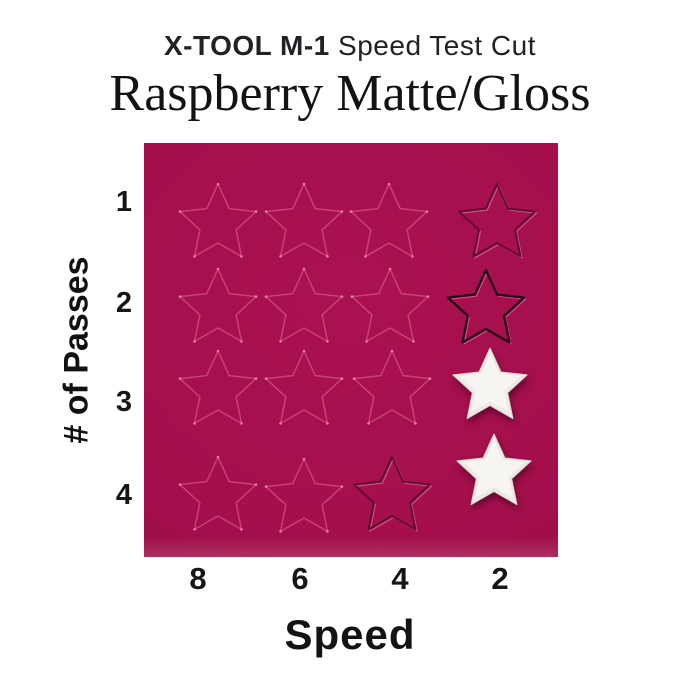  Describe the element at coordinates (392, 387) in the screenshot. I see `star-cell-p3-s4` at that location.